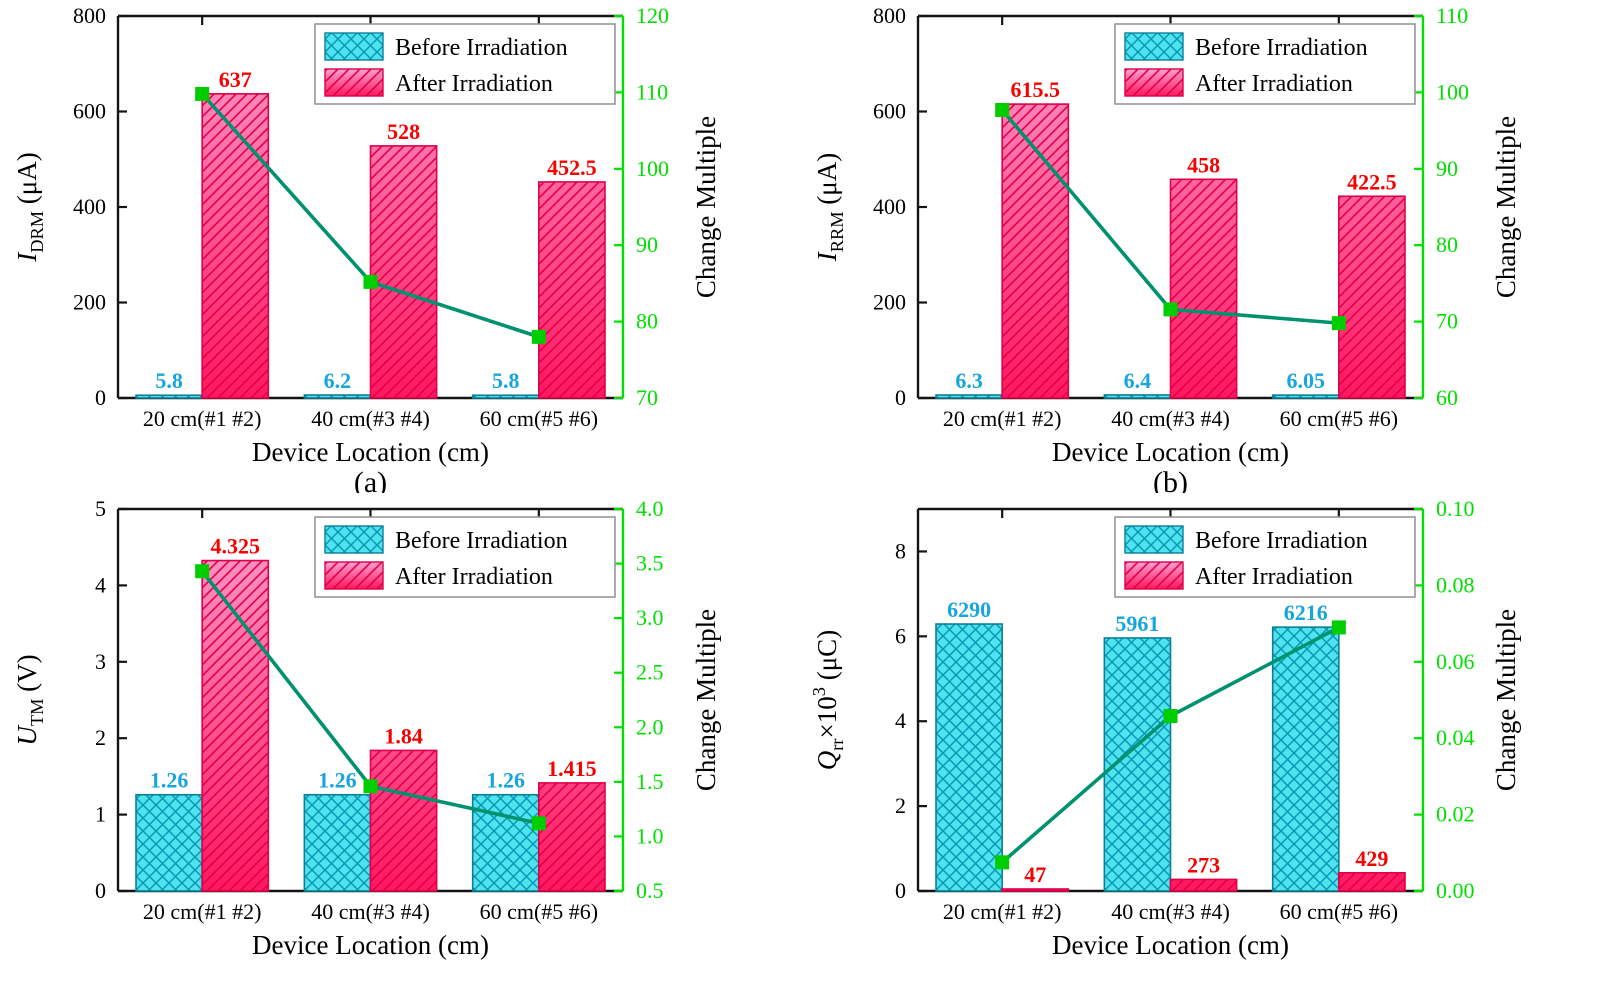  Describe the element at coordinates (1447, 244) in the screenshot. I see `right-tick-label: 80` at that location.